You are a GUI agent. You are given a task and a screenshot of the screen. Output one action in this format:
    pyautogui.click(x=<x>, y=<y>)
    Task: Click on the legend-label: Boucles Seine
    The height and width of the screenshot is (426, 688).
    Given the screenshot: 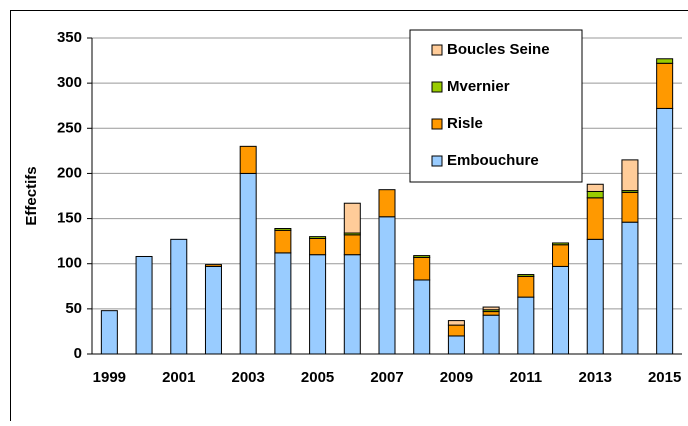 What is the action you would take?
    pyautogui.click(x=498, y=49)
    